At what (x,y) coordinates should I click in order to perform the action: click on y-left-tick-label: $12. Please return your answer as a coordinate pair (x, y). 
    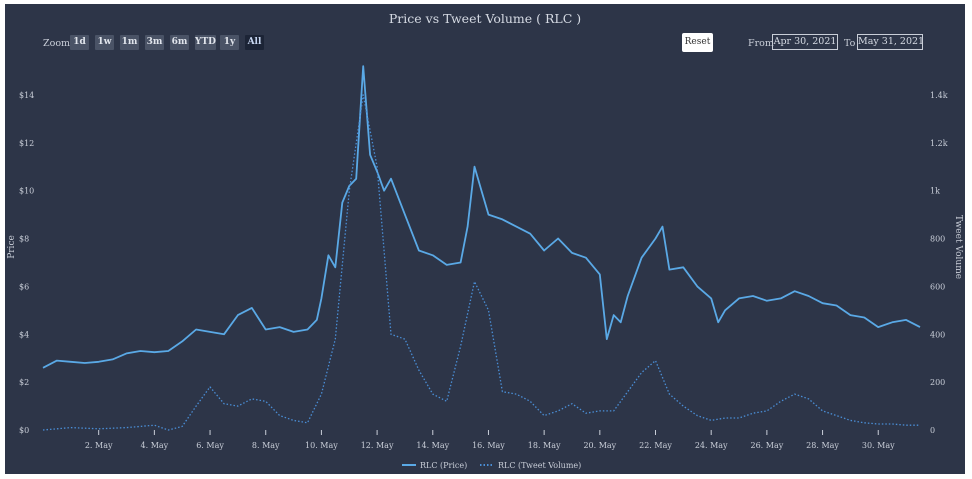
    Looking at the image, I should click on (26, 143).